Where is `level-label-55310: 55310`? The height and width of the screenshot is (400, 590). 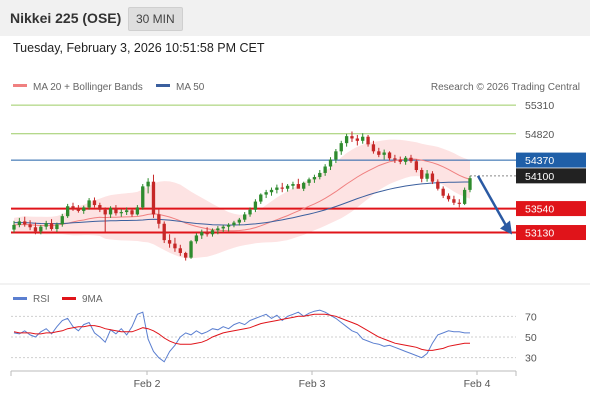 level-label-55310: 55310 is located at coordinates (539, 106).